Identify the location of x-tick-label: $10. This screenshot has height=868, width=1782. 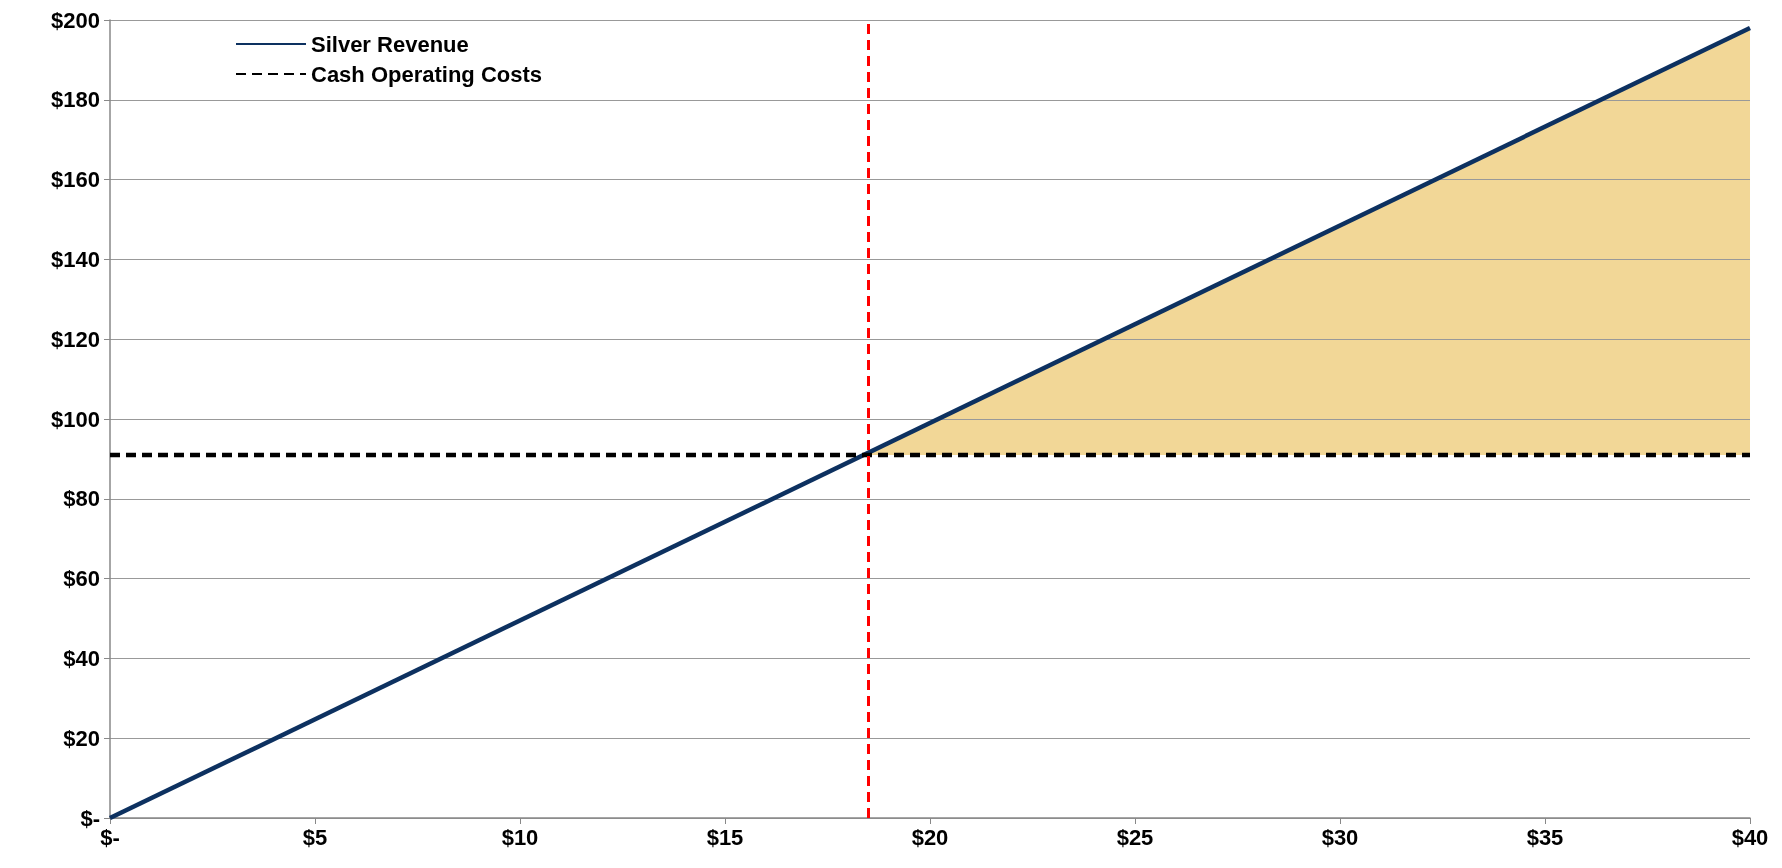
(520, 837).